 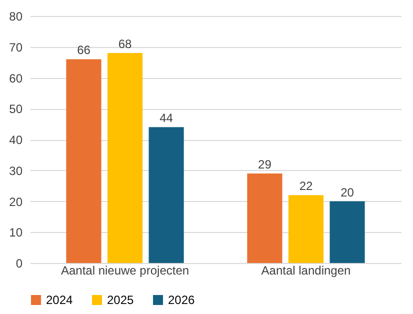 What do you see at coordinates (120, 300) in the screenshot?
I see `legend-label: 2025` at bounding box center [120, 300].